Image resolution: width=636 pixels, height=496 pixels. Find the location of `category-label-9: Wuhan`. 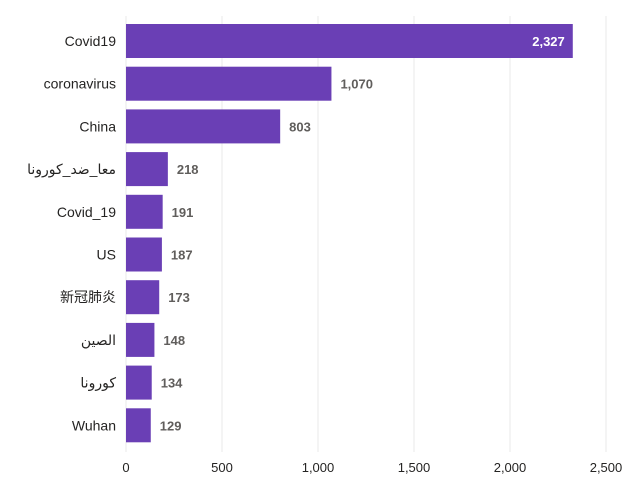

category-label-9: Wuhan is located at coordinates (94, 425).